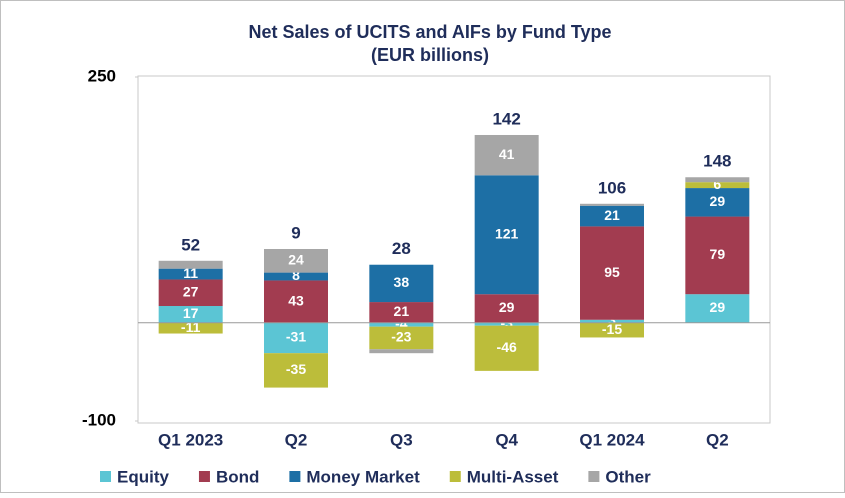  I want to click on total-label: 9, so click(295, 232).